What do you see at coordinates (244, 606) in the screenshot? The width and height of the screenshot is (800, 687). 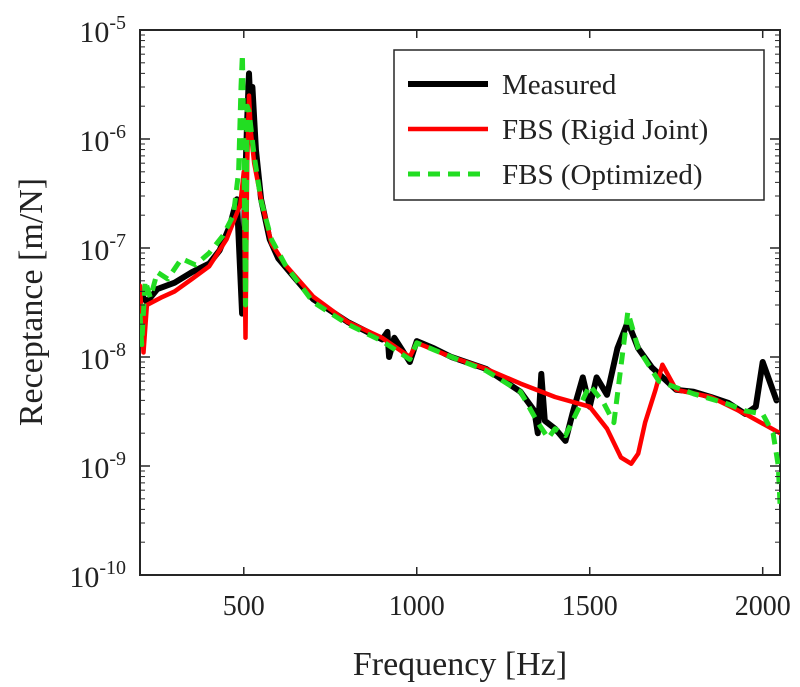 I see `x-tick-label: 500` at bounding box center [244, 606].